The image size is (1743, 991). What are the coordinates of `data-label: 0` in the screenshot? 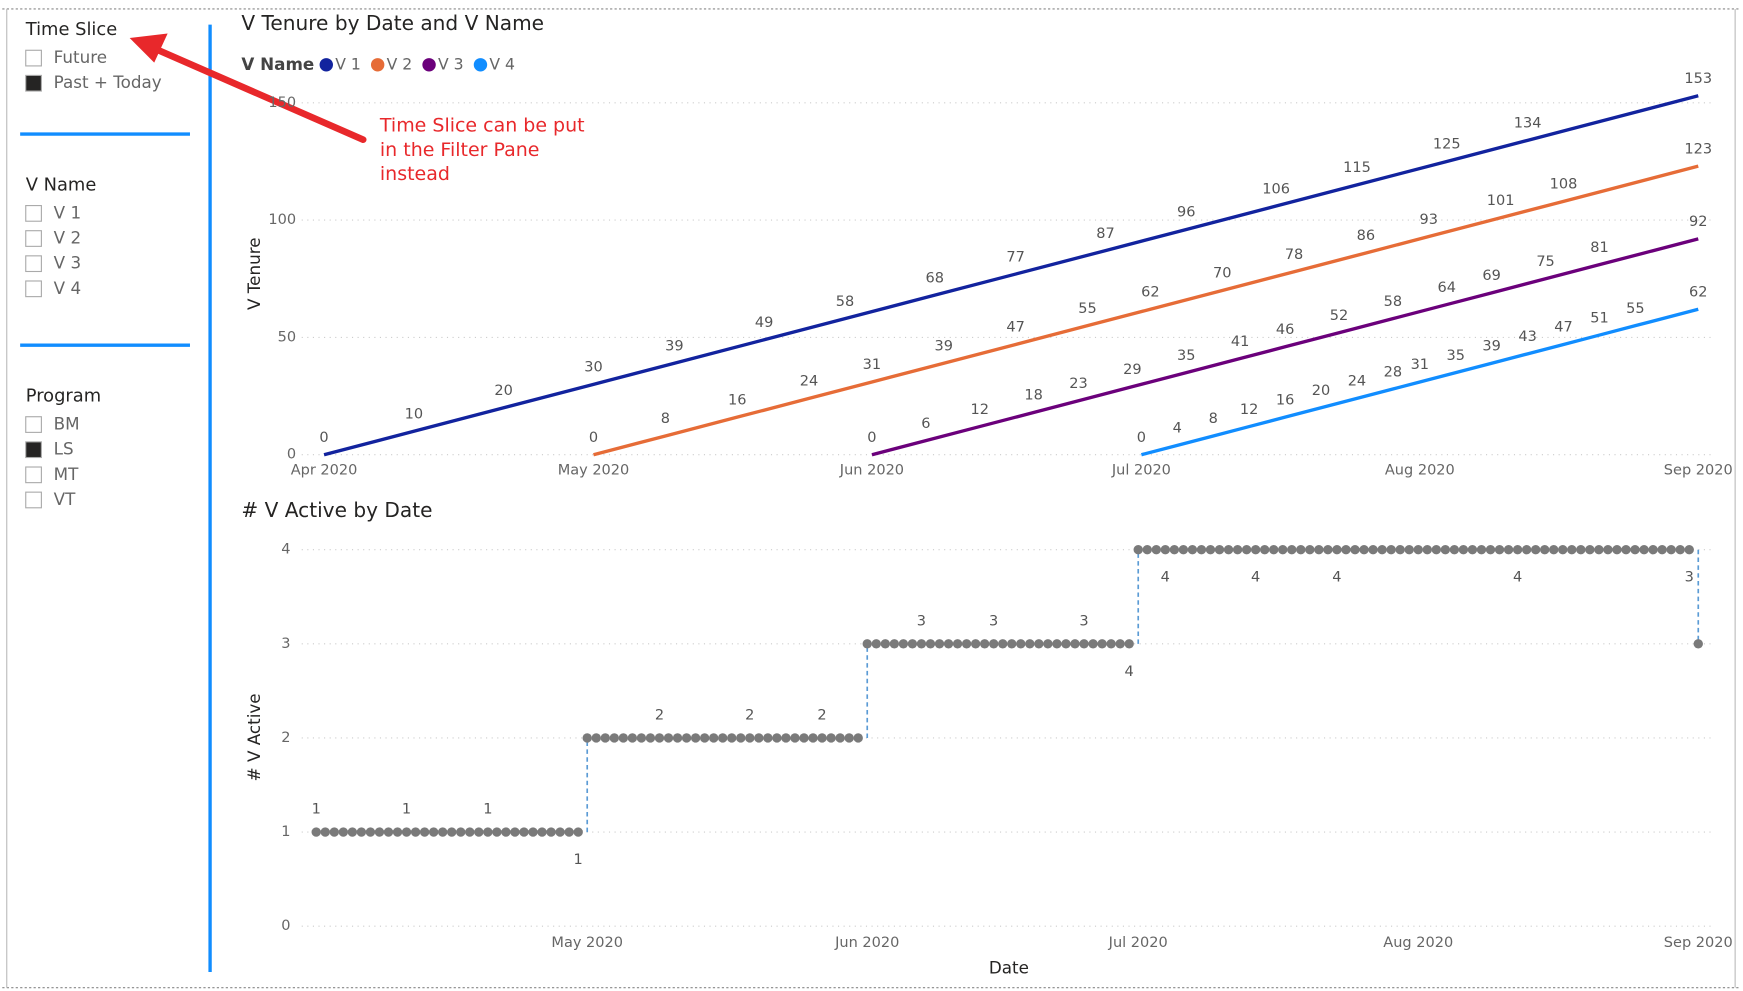 It's located at (871, 438).